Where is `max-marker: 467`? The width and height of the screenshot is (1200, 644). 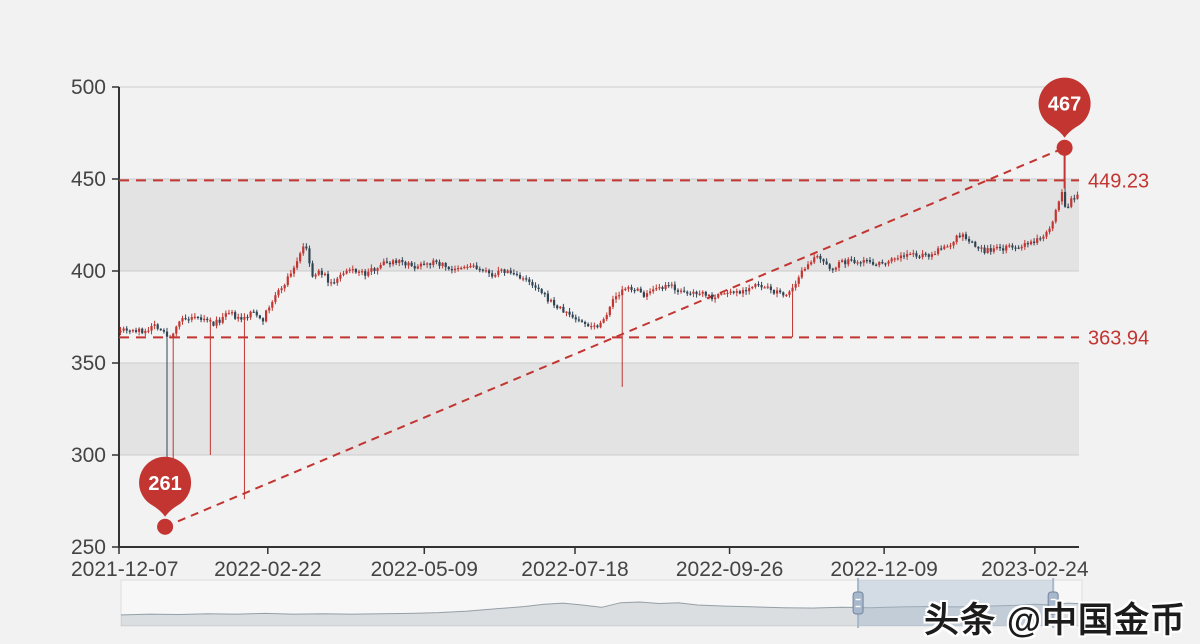 max-marker: 467 is located at coordinates (1064, 116).